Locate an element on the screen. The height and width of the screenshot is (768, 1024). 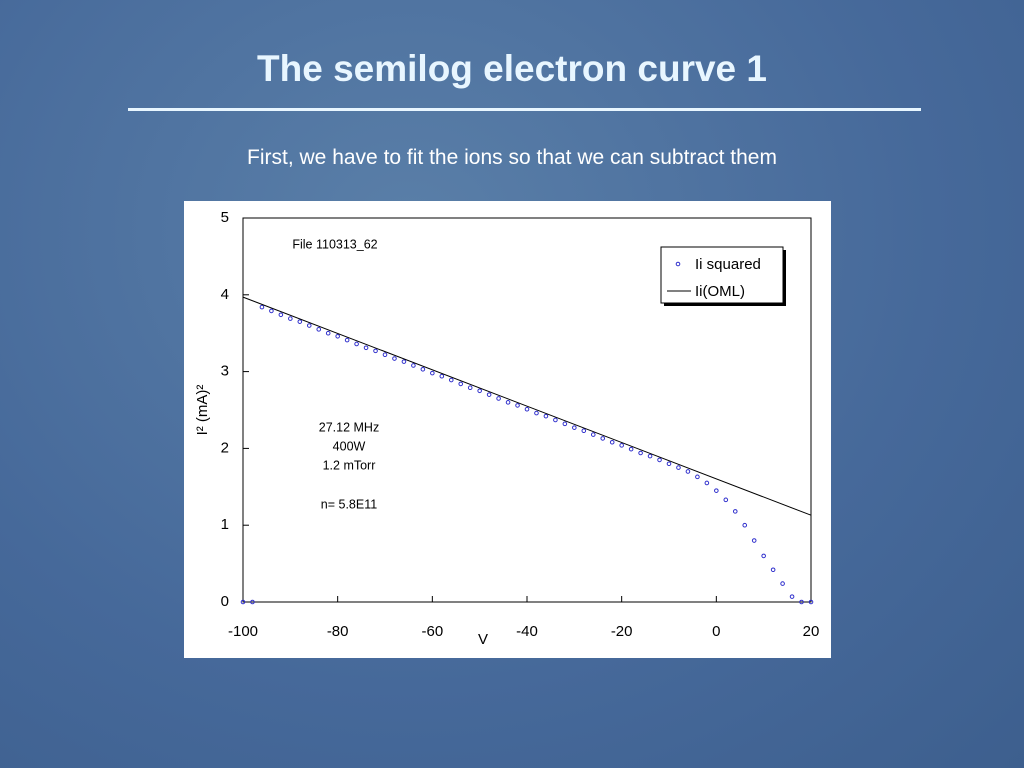
legend-label: Ii(OML) is located at coordinates (720, 291).